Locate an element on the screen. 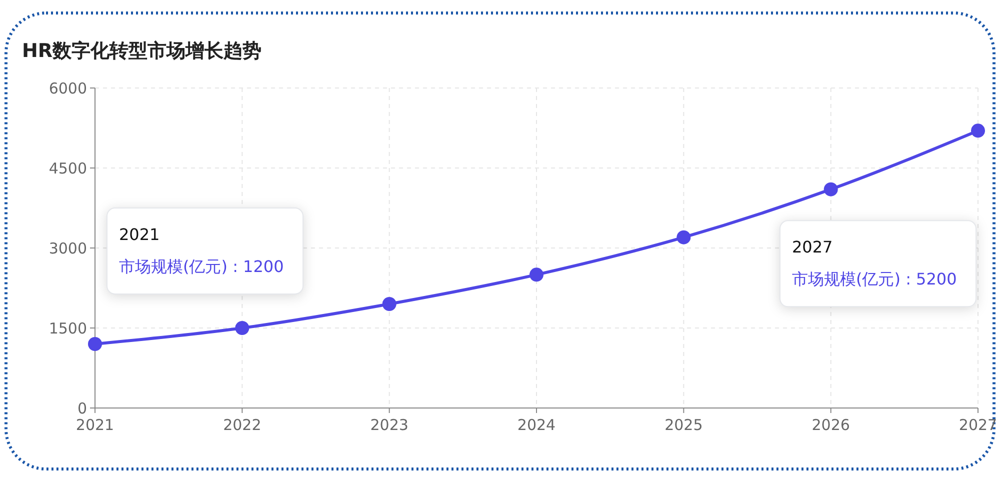 The image size is (1000, 480). x-tick-label: 2025 is located at coordinates (683, 425).